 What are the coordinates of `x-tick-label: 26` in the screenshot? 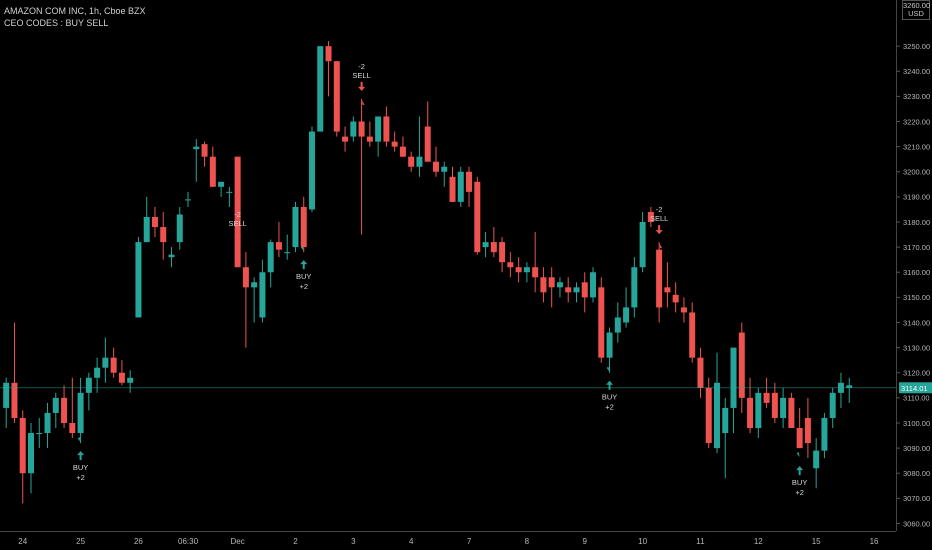 It's located at (138, 541).